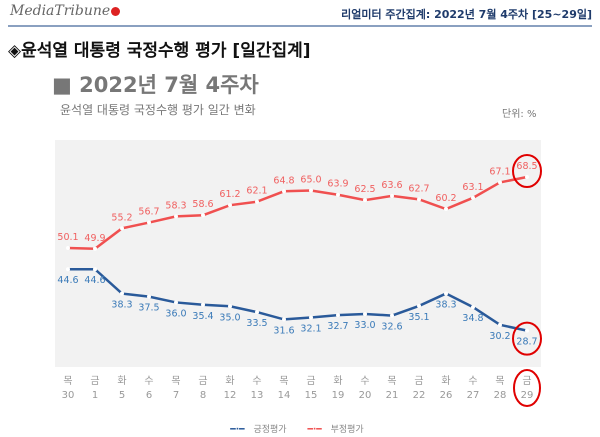 The height and width of the screenshot is (437, 600). Describe the element at coordinates (365, 395) in the screenshot. I see `x-tick-date: 20` at that location.